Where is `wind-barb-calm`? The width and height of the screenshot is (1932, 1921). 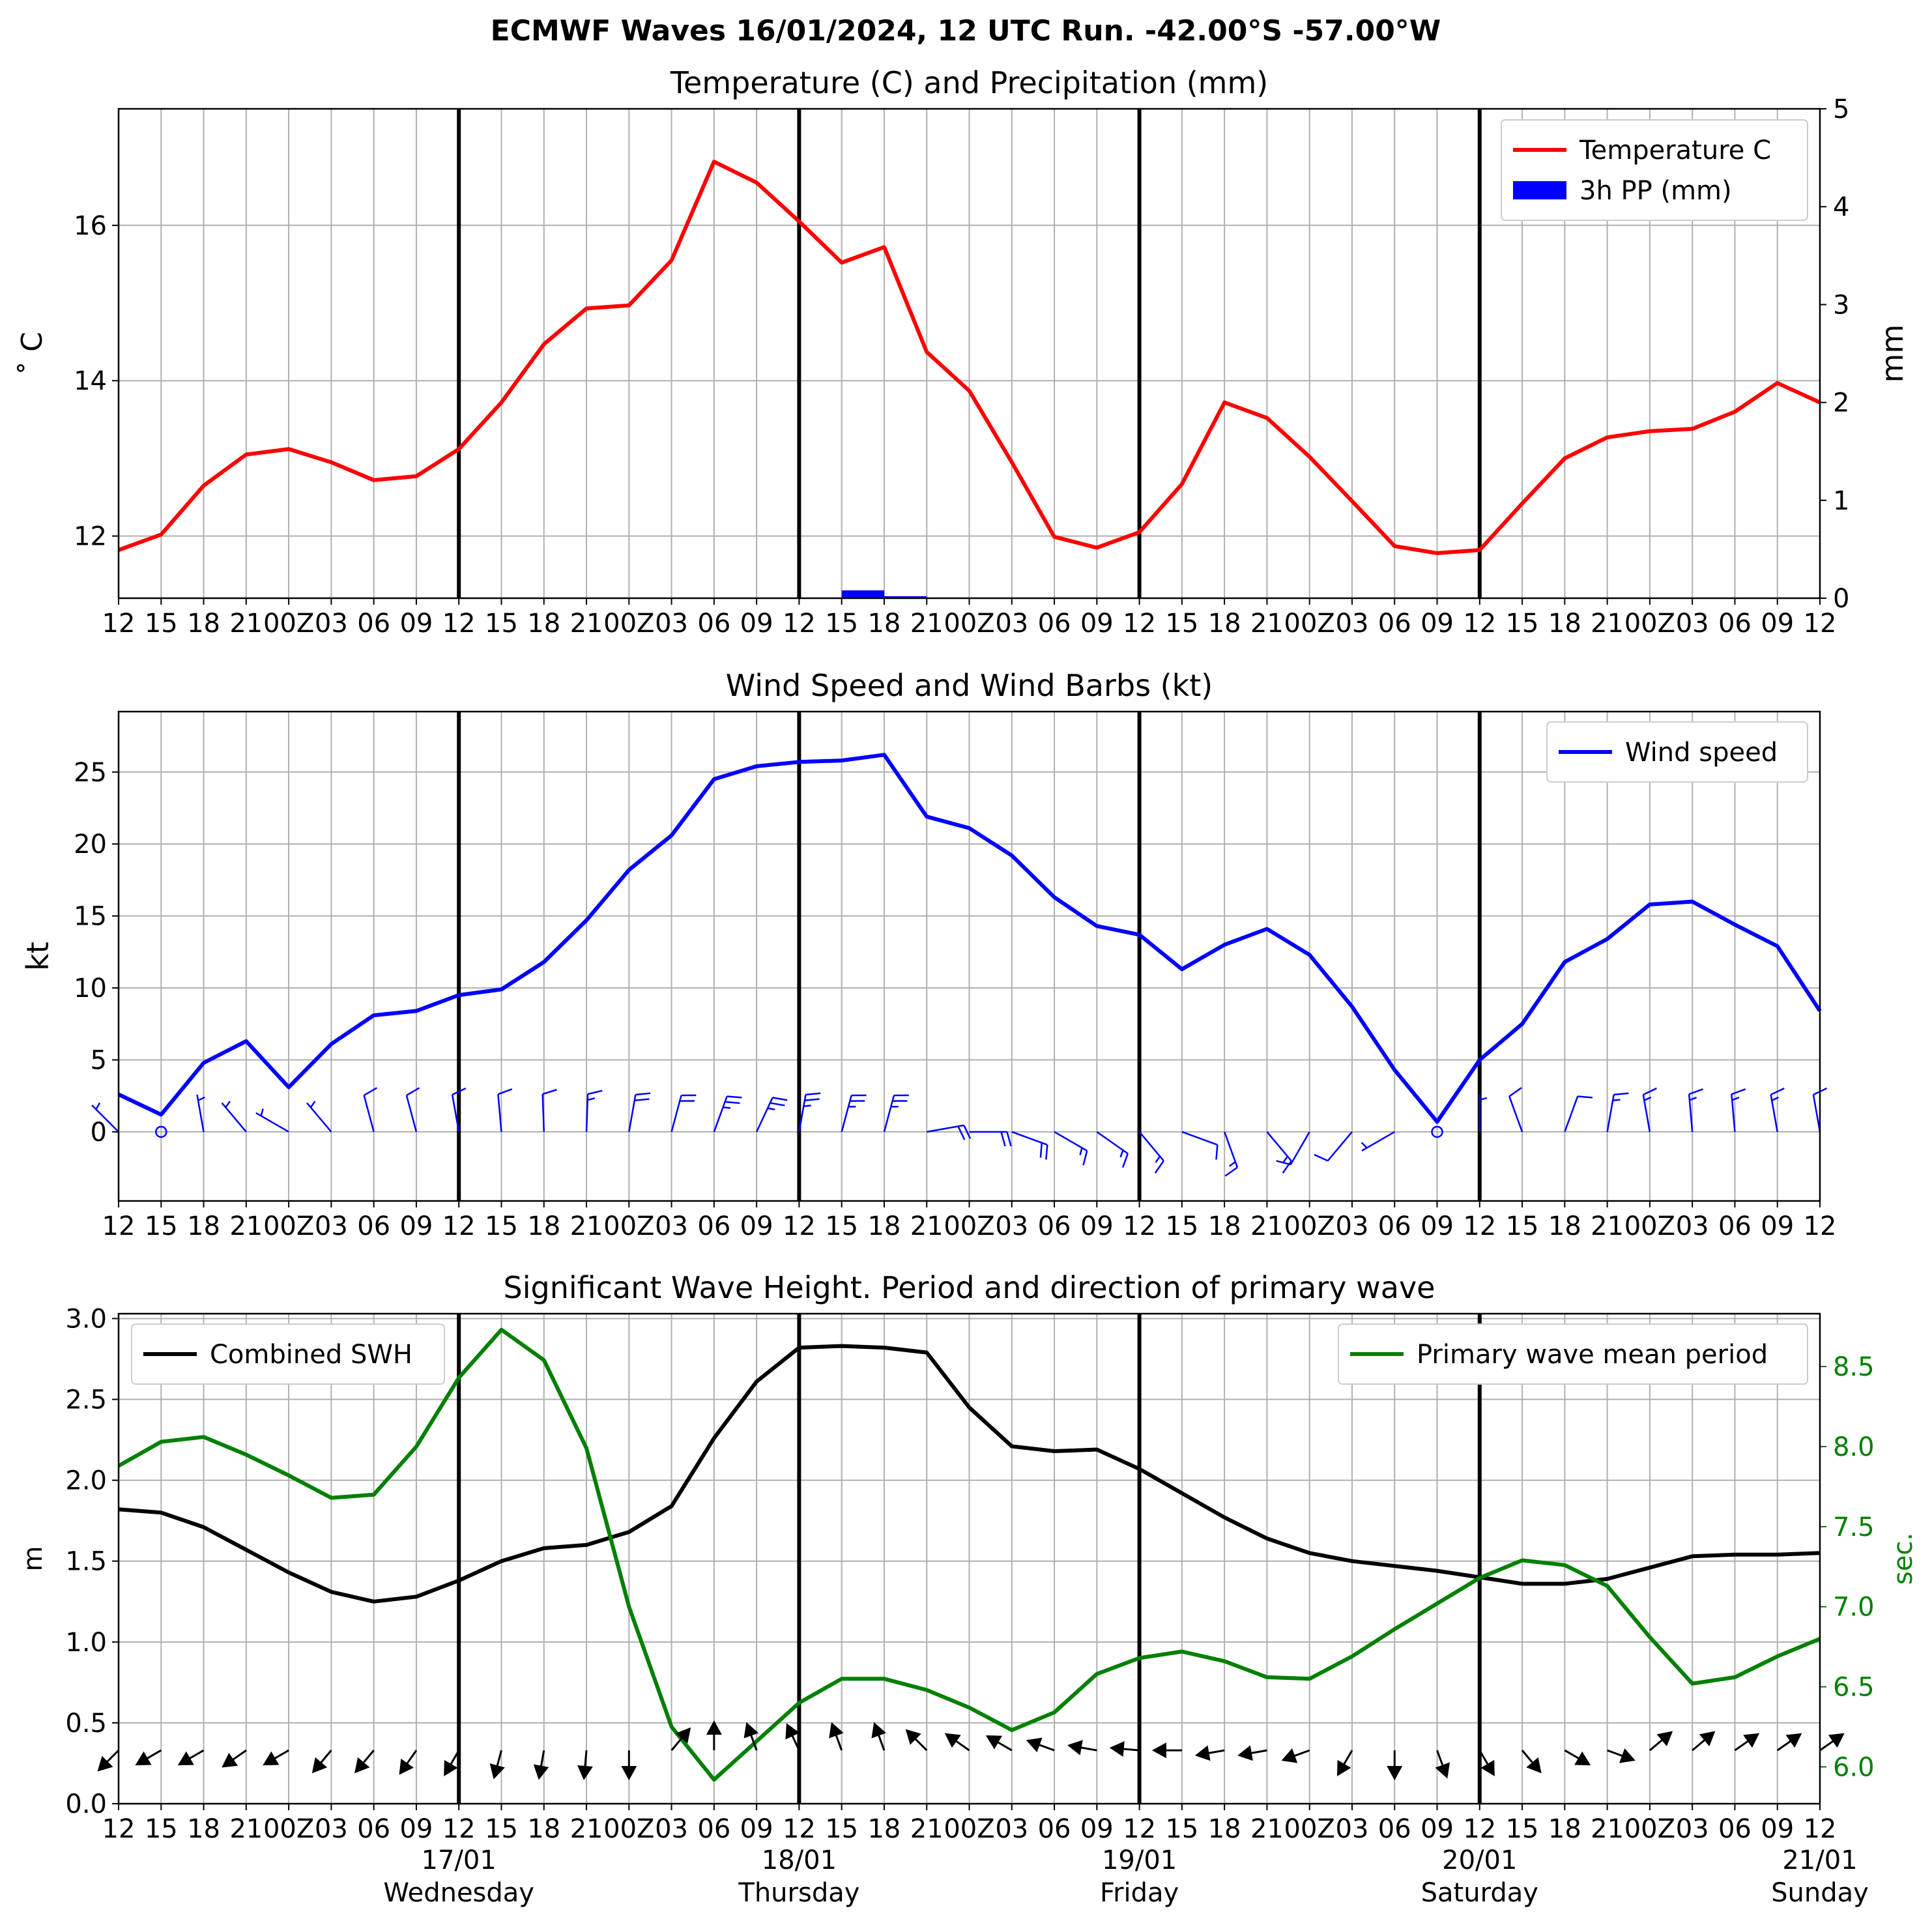
wind-barb-calm is located at coordinates (1437, 1131).